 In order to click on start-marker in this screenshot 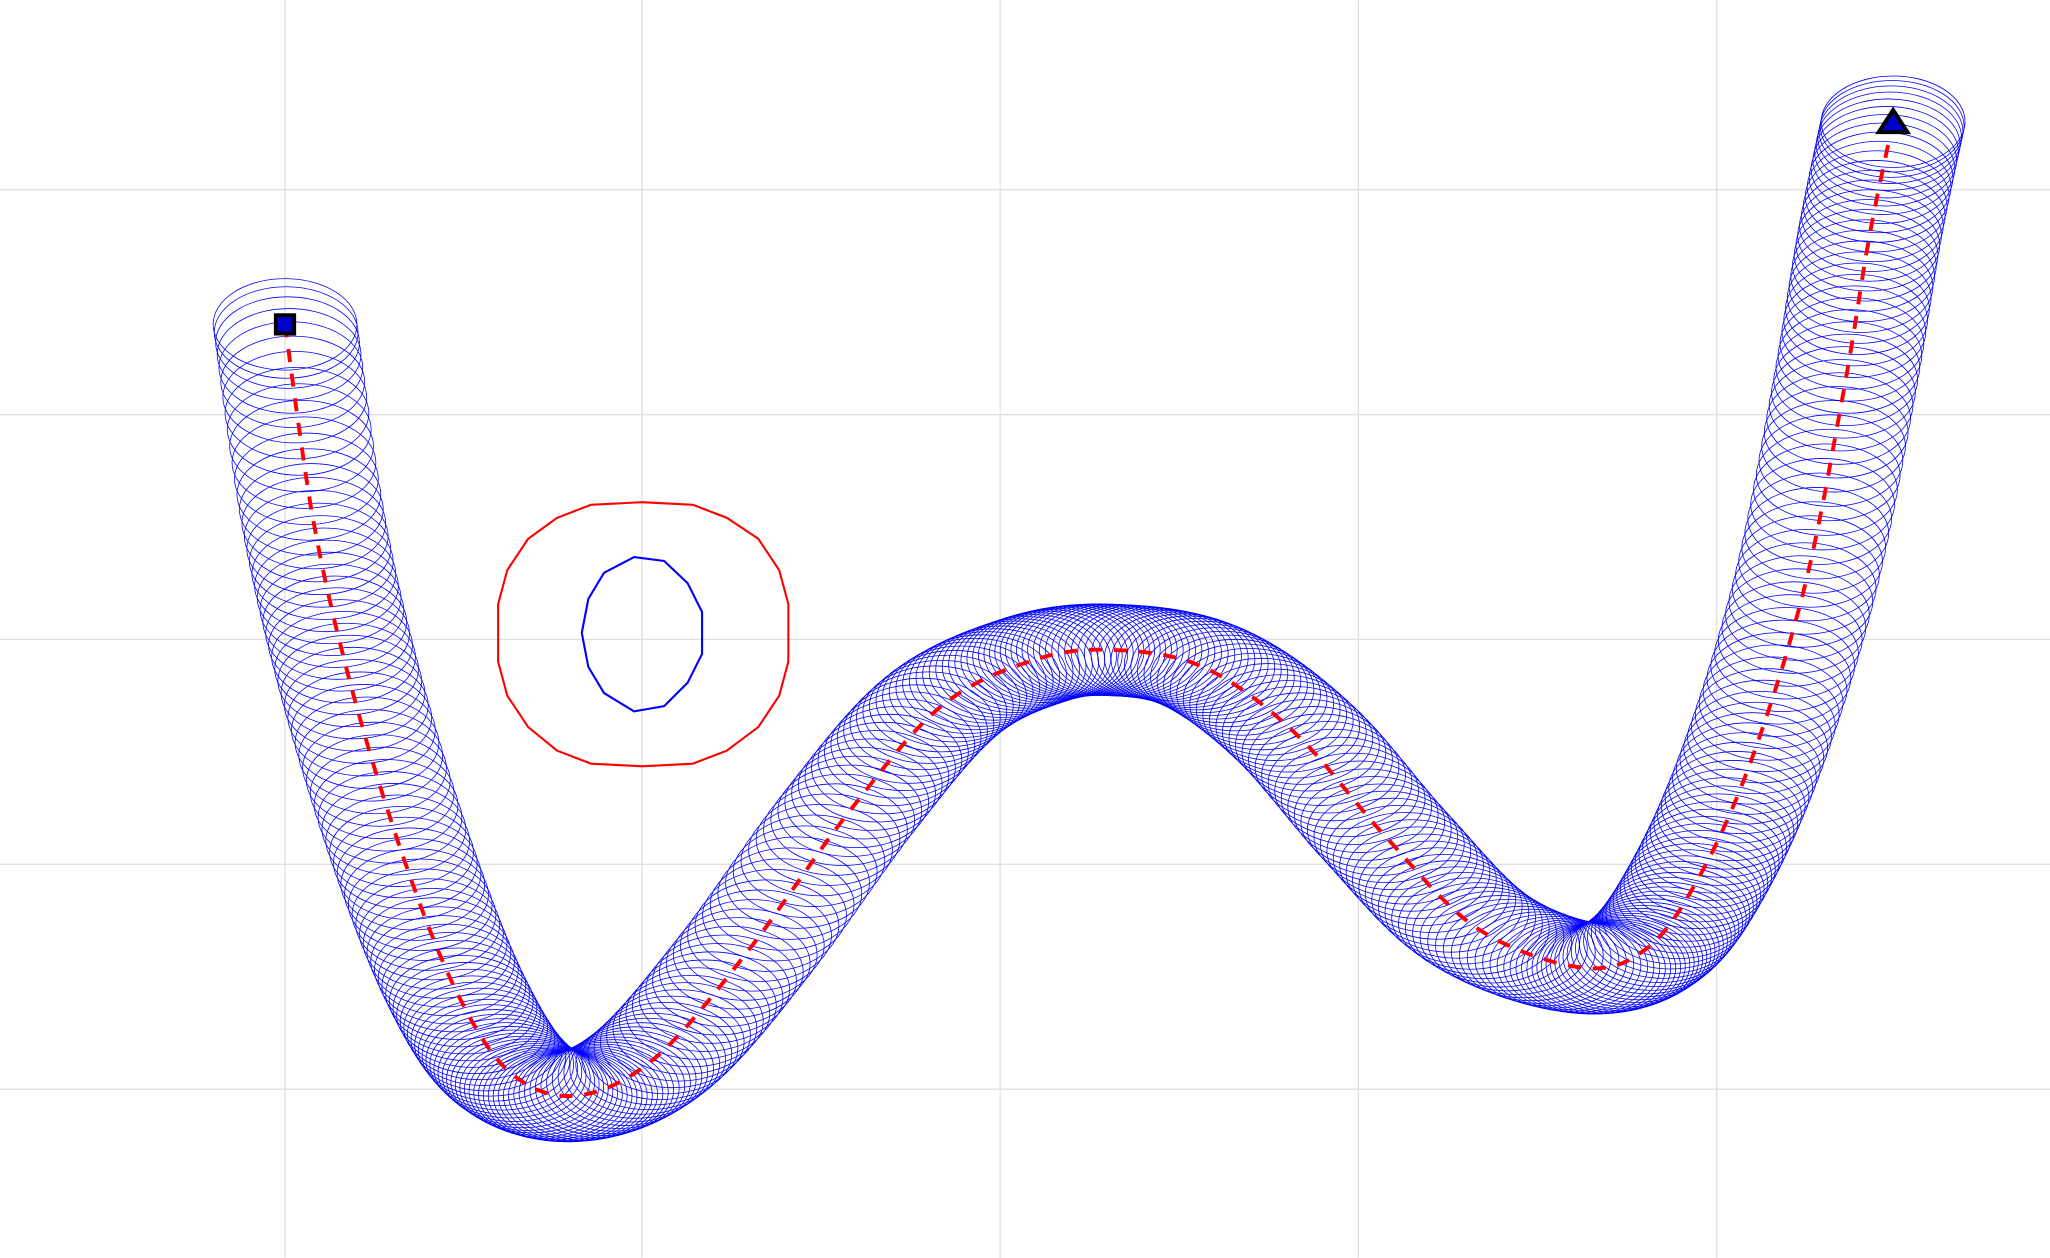, I will do `click(285, 324)`.